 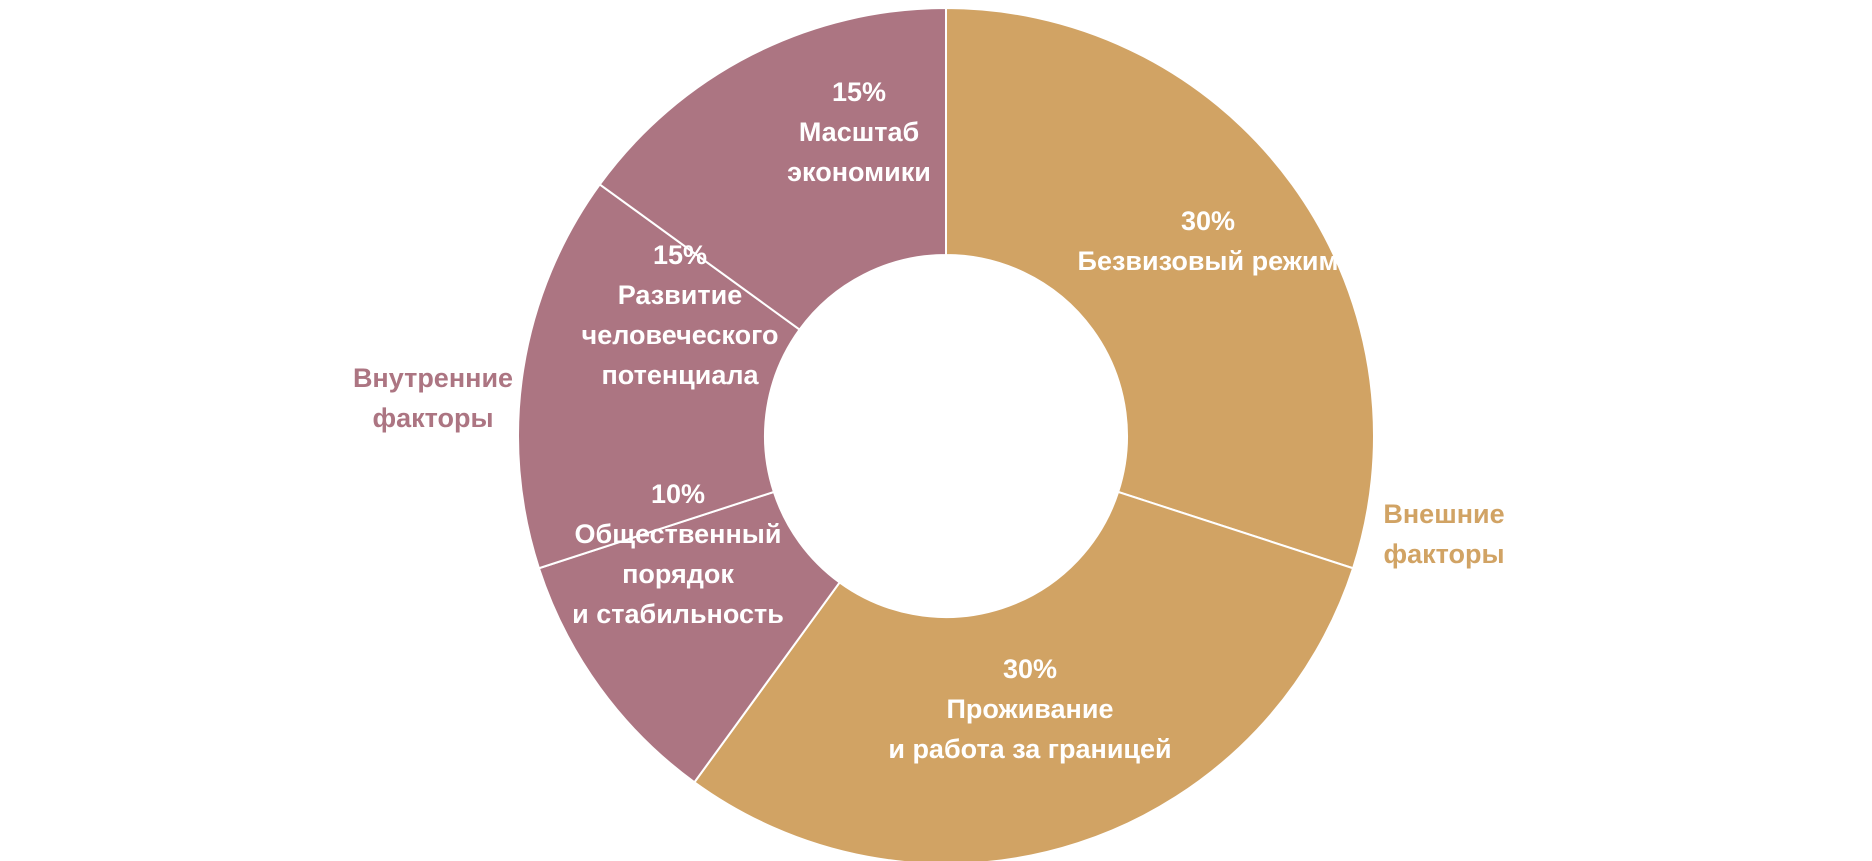 What do you see at coordinates (678, 534) in the screenshot?
I see `slice-name-line: Общественный` at bounding box center [678, 534].